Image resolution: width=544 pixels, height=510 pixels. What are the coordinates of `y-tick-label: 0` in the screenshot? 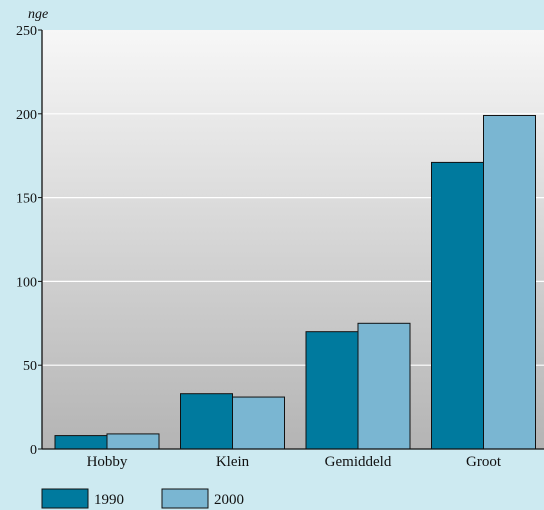 It's located at (33, 450).